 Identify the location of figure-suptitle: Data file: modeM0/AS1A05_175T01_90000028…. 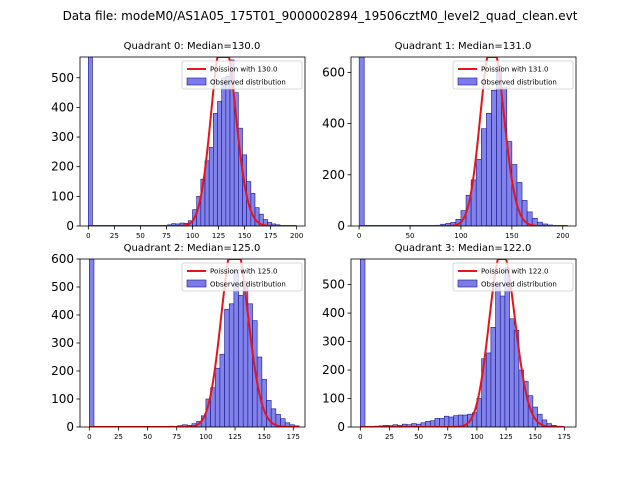
(320, 16).